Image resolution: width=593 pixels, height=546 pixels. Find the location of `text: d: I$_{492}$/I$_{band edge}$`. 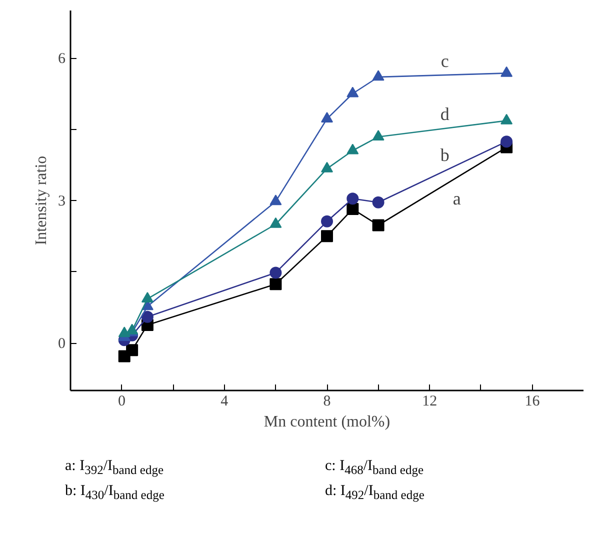

text: d: I$_{492}$/I$_{band edge}$ is located at coordinates (374, 492).